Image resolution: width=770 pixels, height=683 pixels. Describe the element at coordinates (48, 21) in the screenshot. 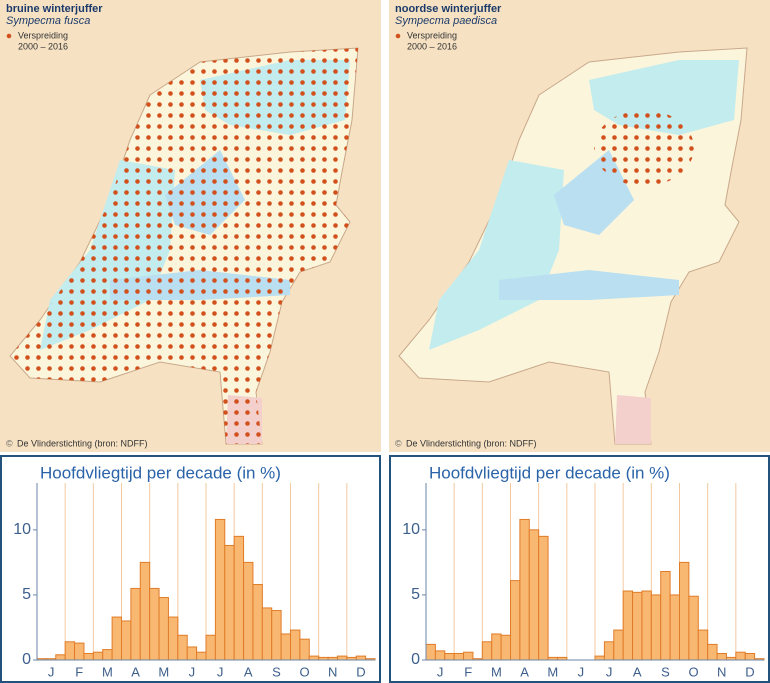

I see `species: Sympecma fusca` at that location.